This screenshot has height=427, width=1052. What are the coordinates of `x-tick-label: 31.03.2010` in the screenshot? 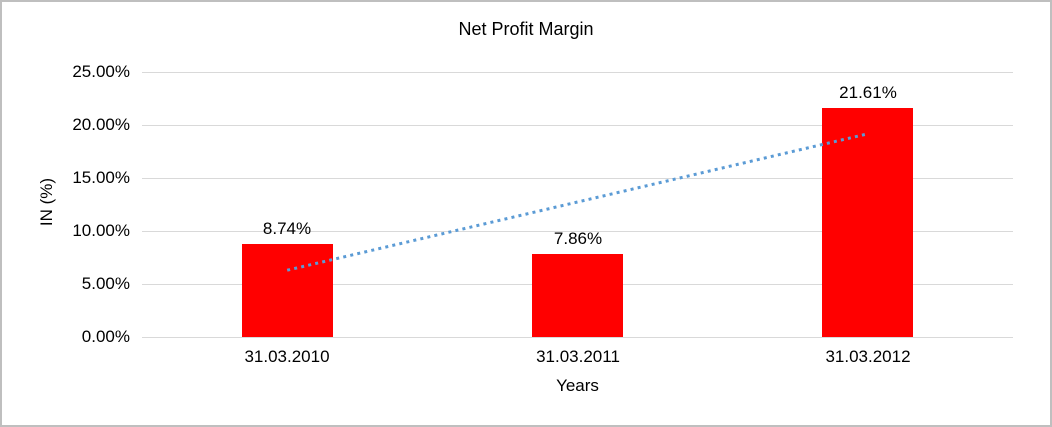 It's located at (287, 356).